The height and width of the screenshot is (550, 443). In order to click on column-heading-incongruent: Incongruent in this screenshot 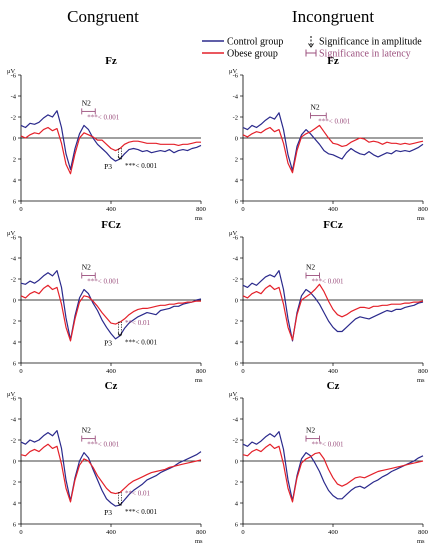, I will do `click(333, 16)`.